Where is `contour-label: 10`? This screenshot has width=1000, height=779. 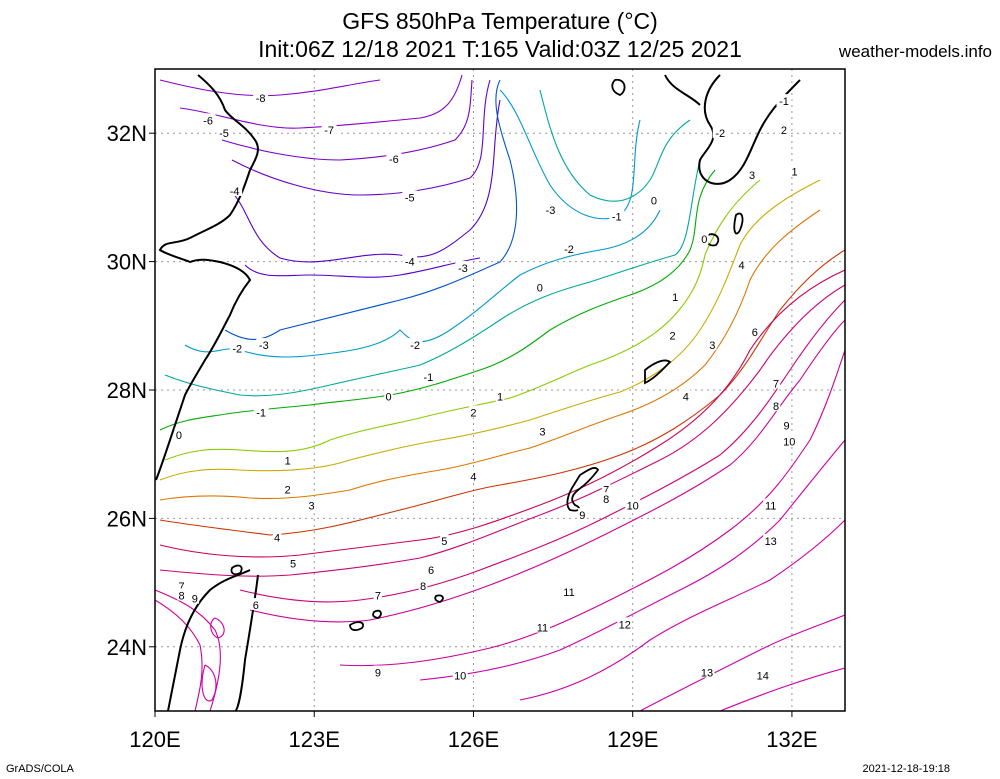
contour-label: 10 is located at coordinates (789, 442).